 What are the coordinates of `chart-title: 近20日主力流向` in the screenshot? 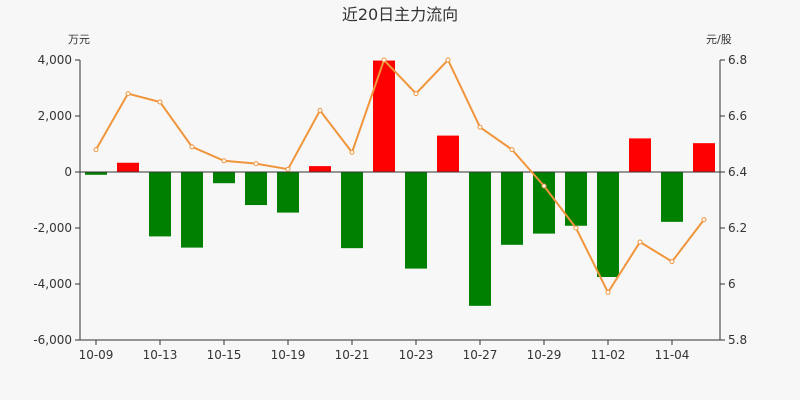 It's located at (400, 14).